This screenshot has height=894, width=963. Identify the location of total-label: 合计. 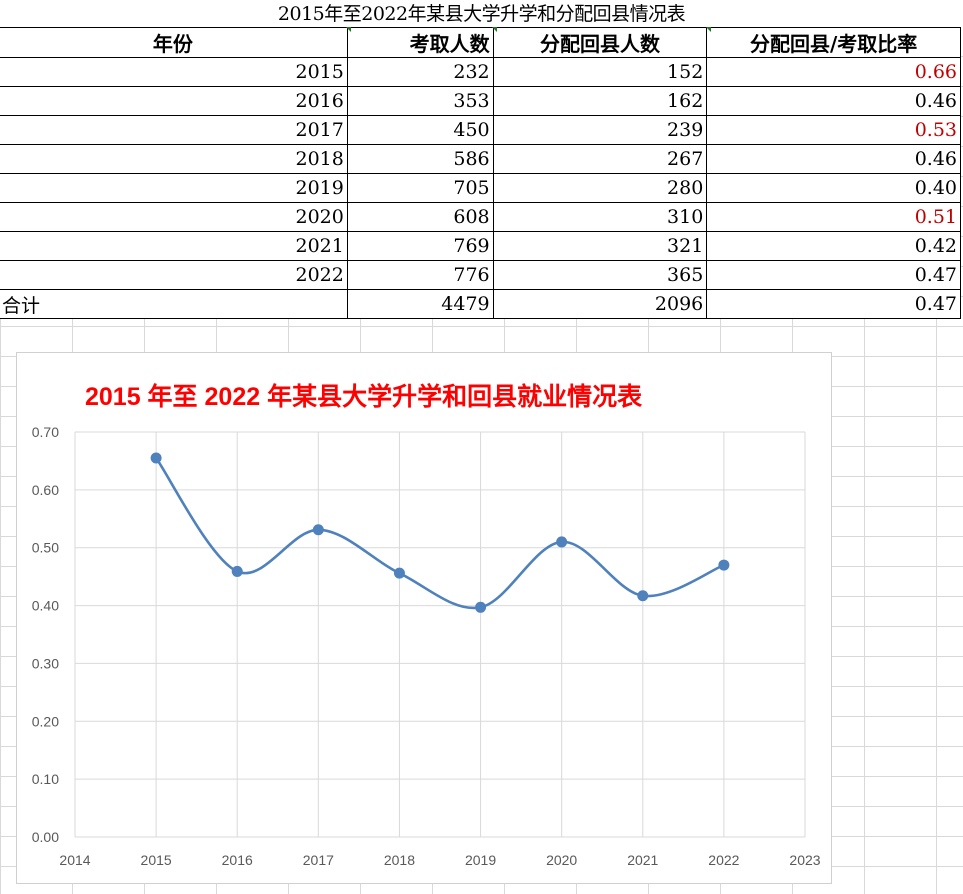
(174, 304).